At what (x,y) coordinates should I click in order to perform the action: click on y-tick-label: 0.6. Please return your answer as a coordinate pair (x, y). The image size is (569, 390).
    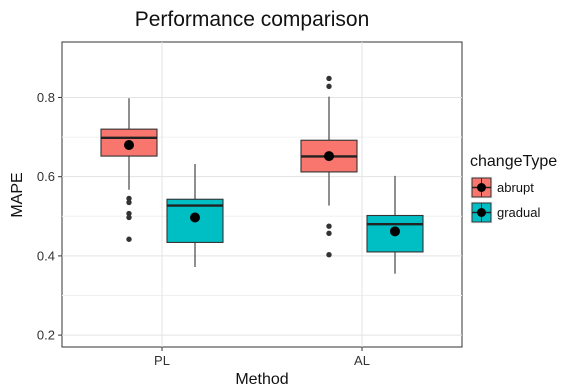
    Looking at the image, I should click on (46, 176).